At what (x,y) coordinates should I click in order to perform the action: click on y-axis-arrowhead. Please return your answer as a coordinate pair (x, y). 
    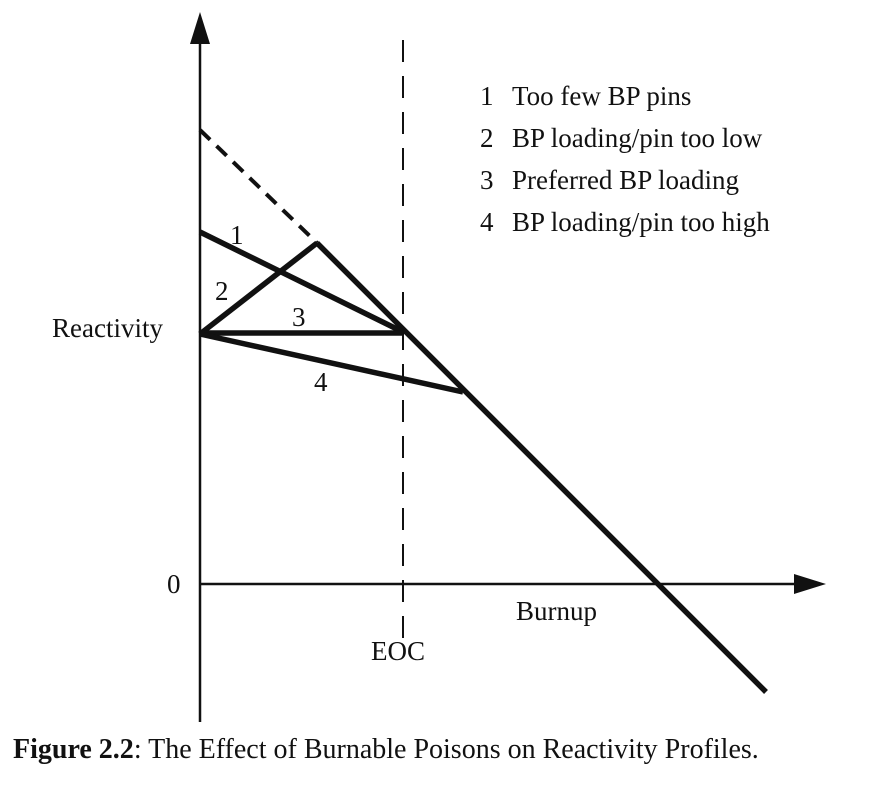
    Looking at the image, I should click on (200, 28).